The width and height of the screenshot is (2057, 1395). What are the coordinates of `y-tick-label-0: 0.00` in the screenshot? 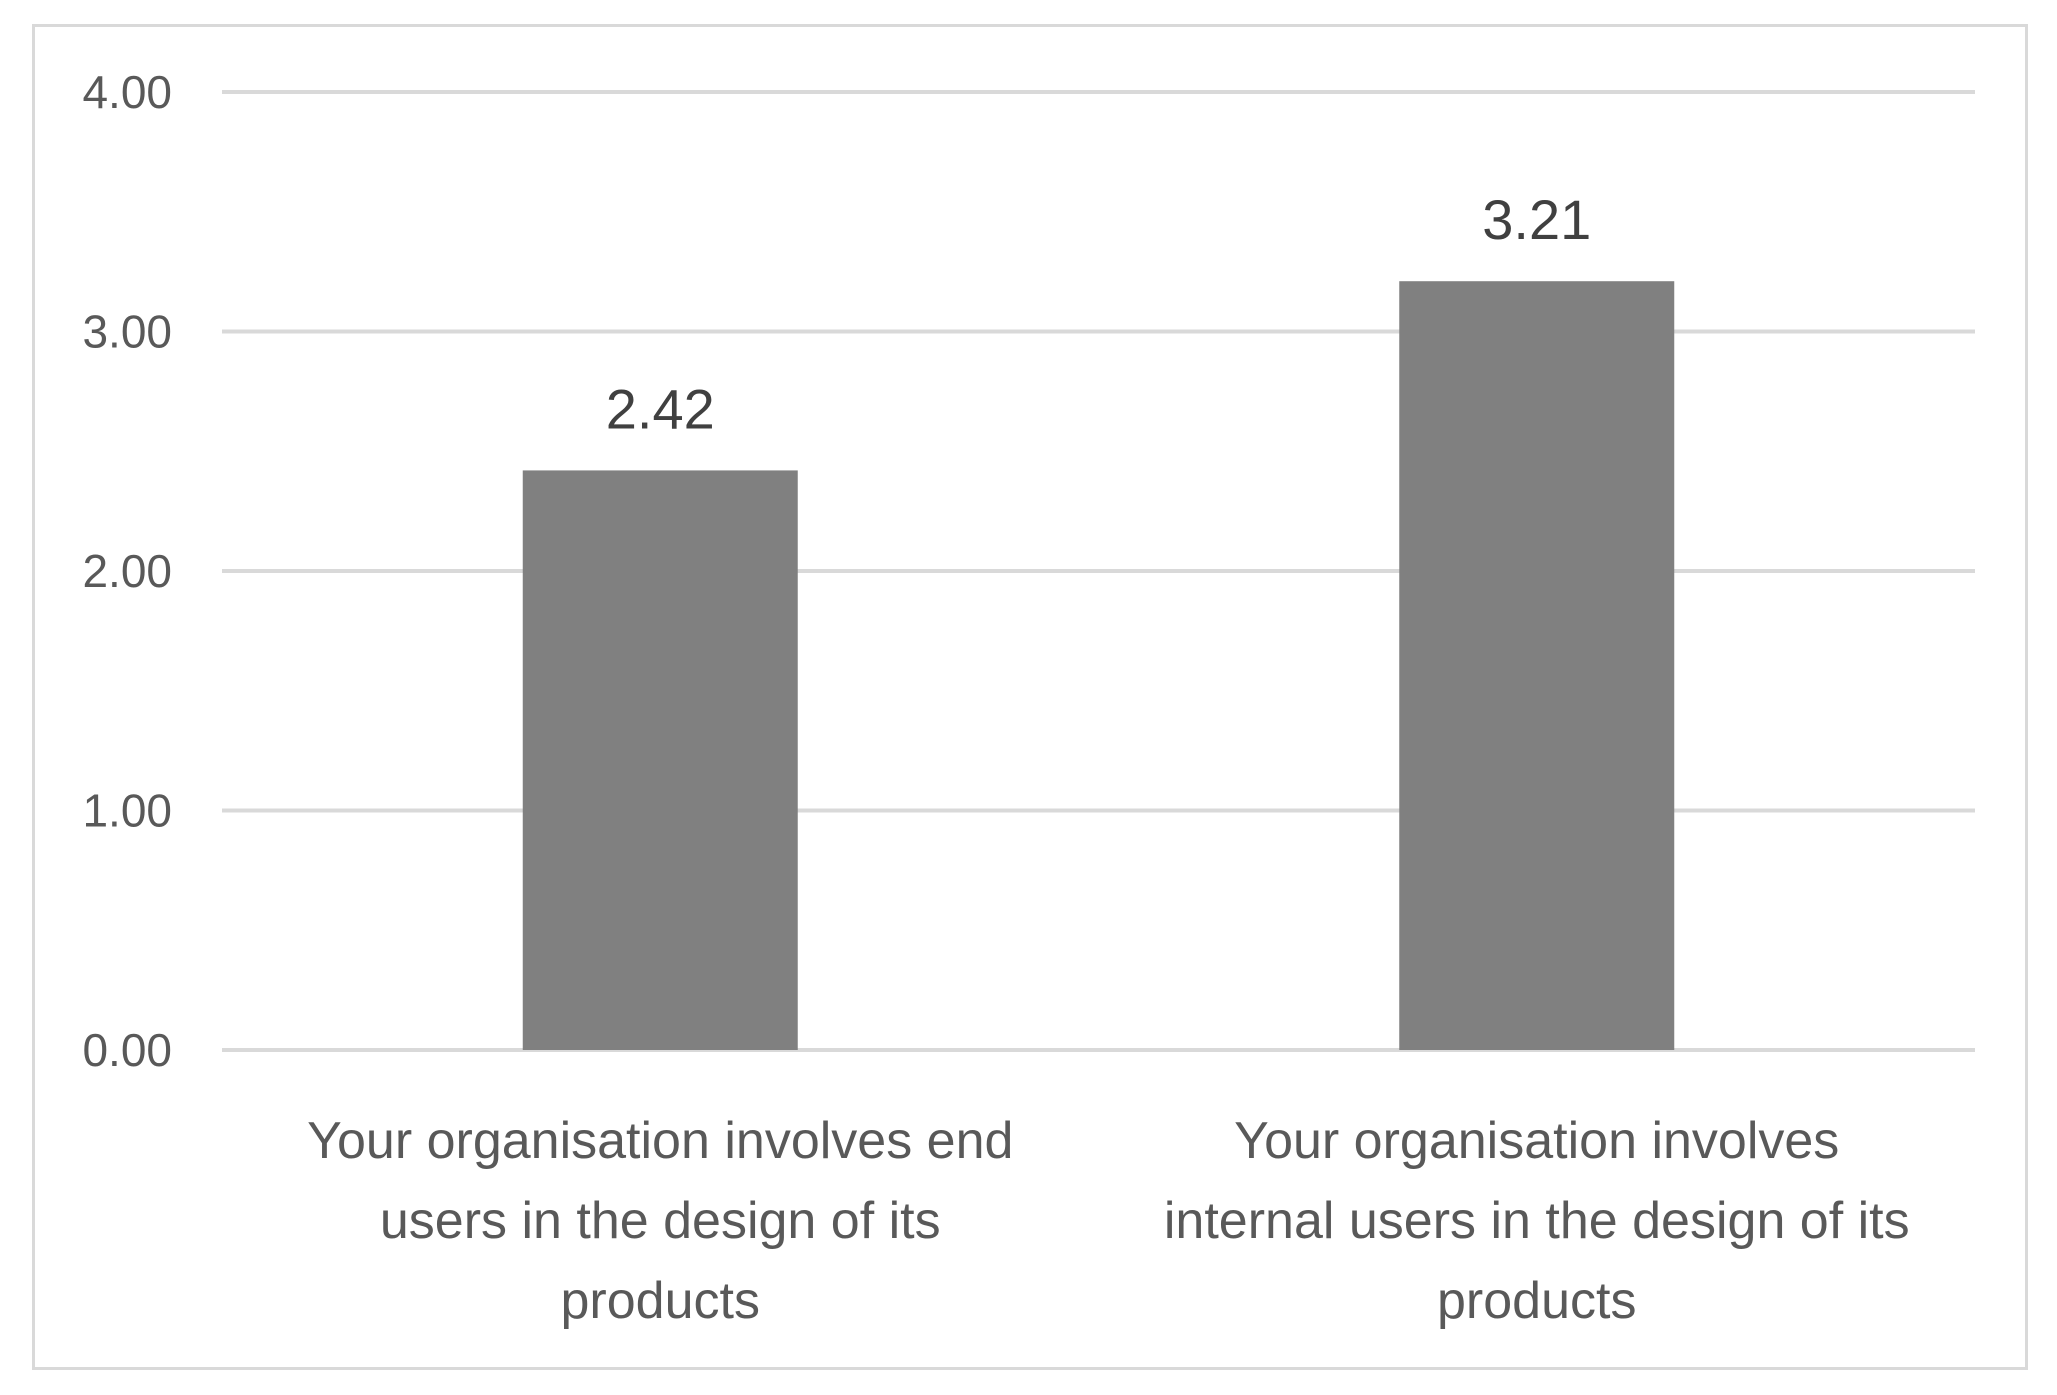 It's located at (127, 1050).